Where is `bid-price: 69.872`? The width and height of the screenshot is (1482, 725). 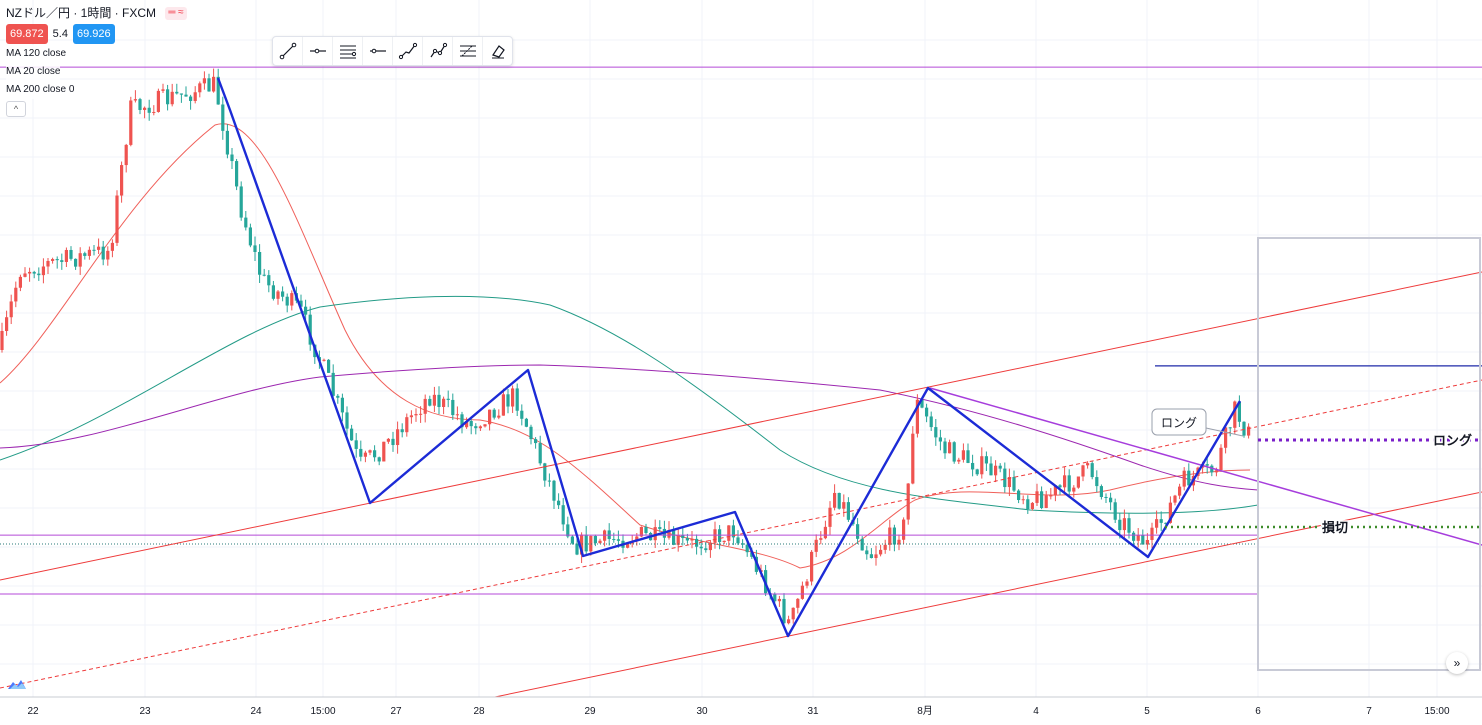
bid-price: 69.872 is located at coordinates (27, 34).